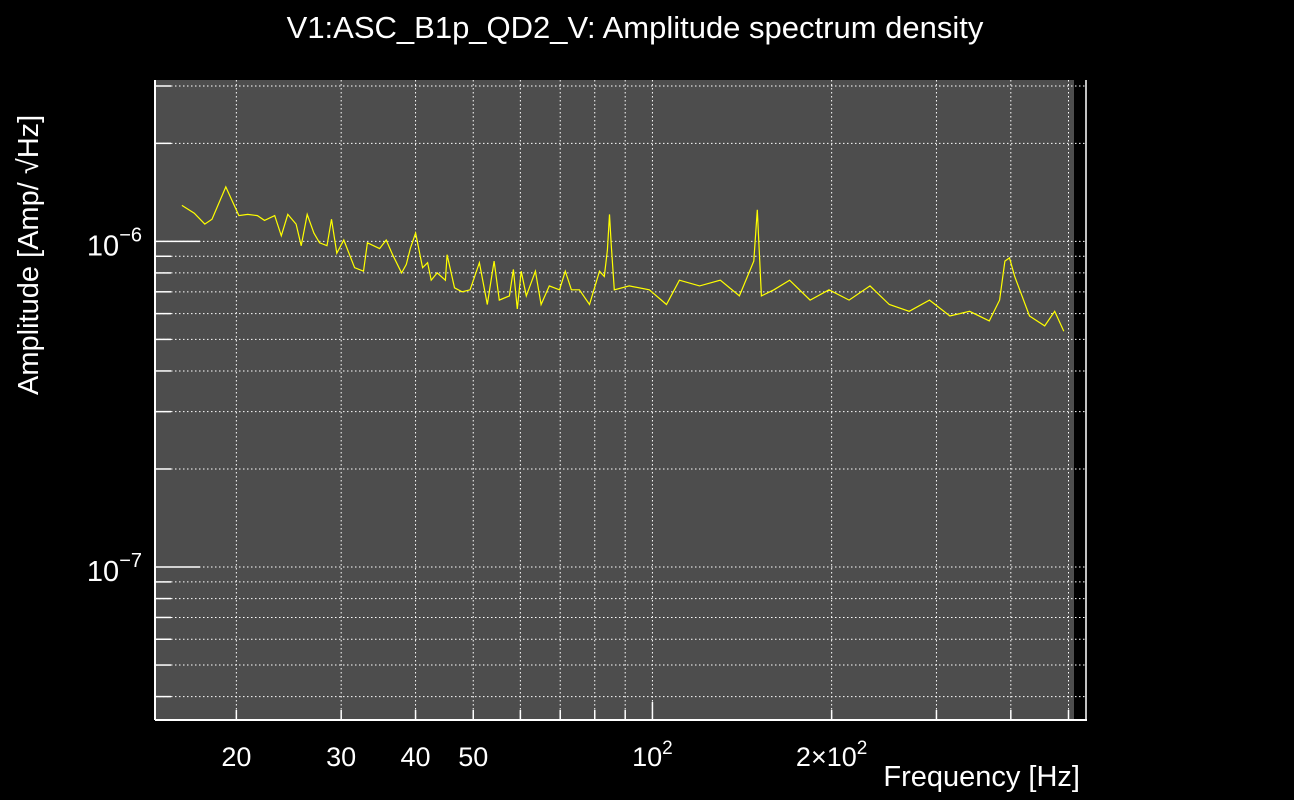  What do you see at coordinates (831, 755) in the screenshot?
I see `x-tick-label: 2×10²` at bounding box center [831, 755].